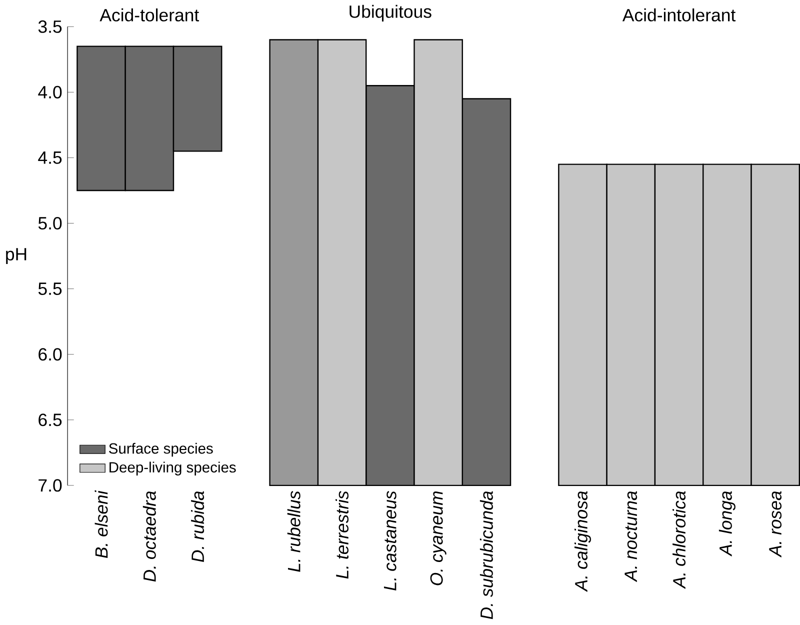 This screenshot has width=800, height=625. I want to click on y-tick-label: 4.0, so click(50, 92).